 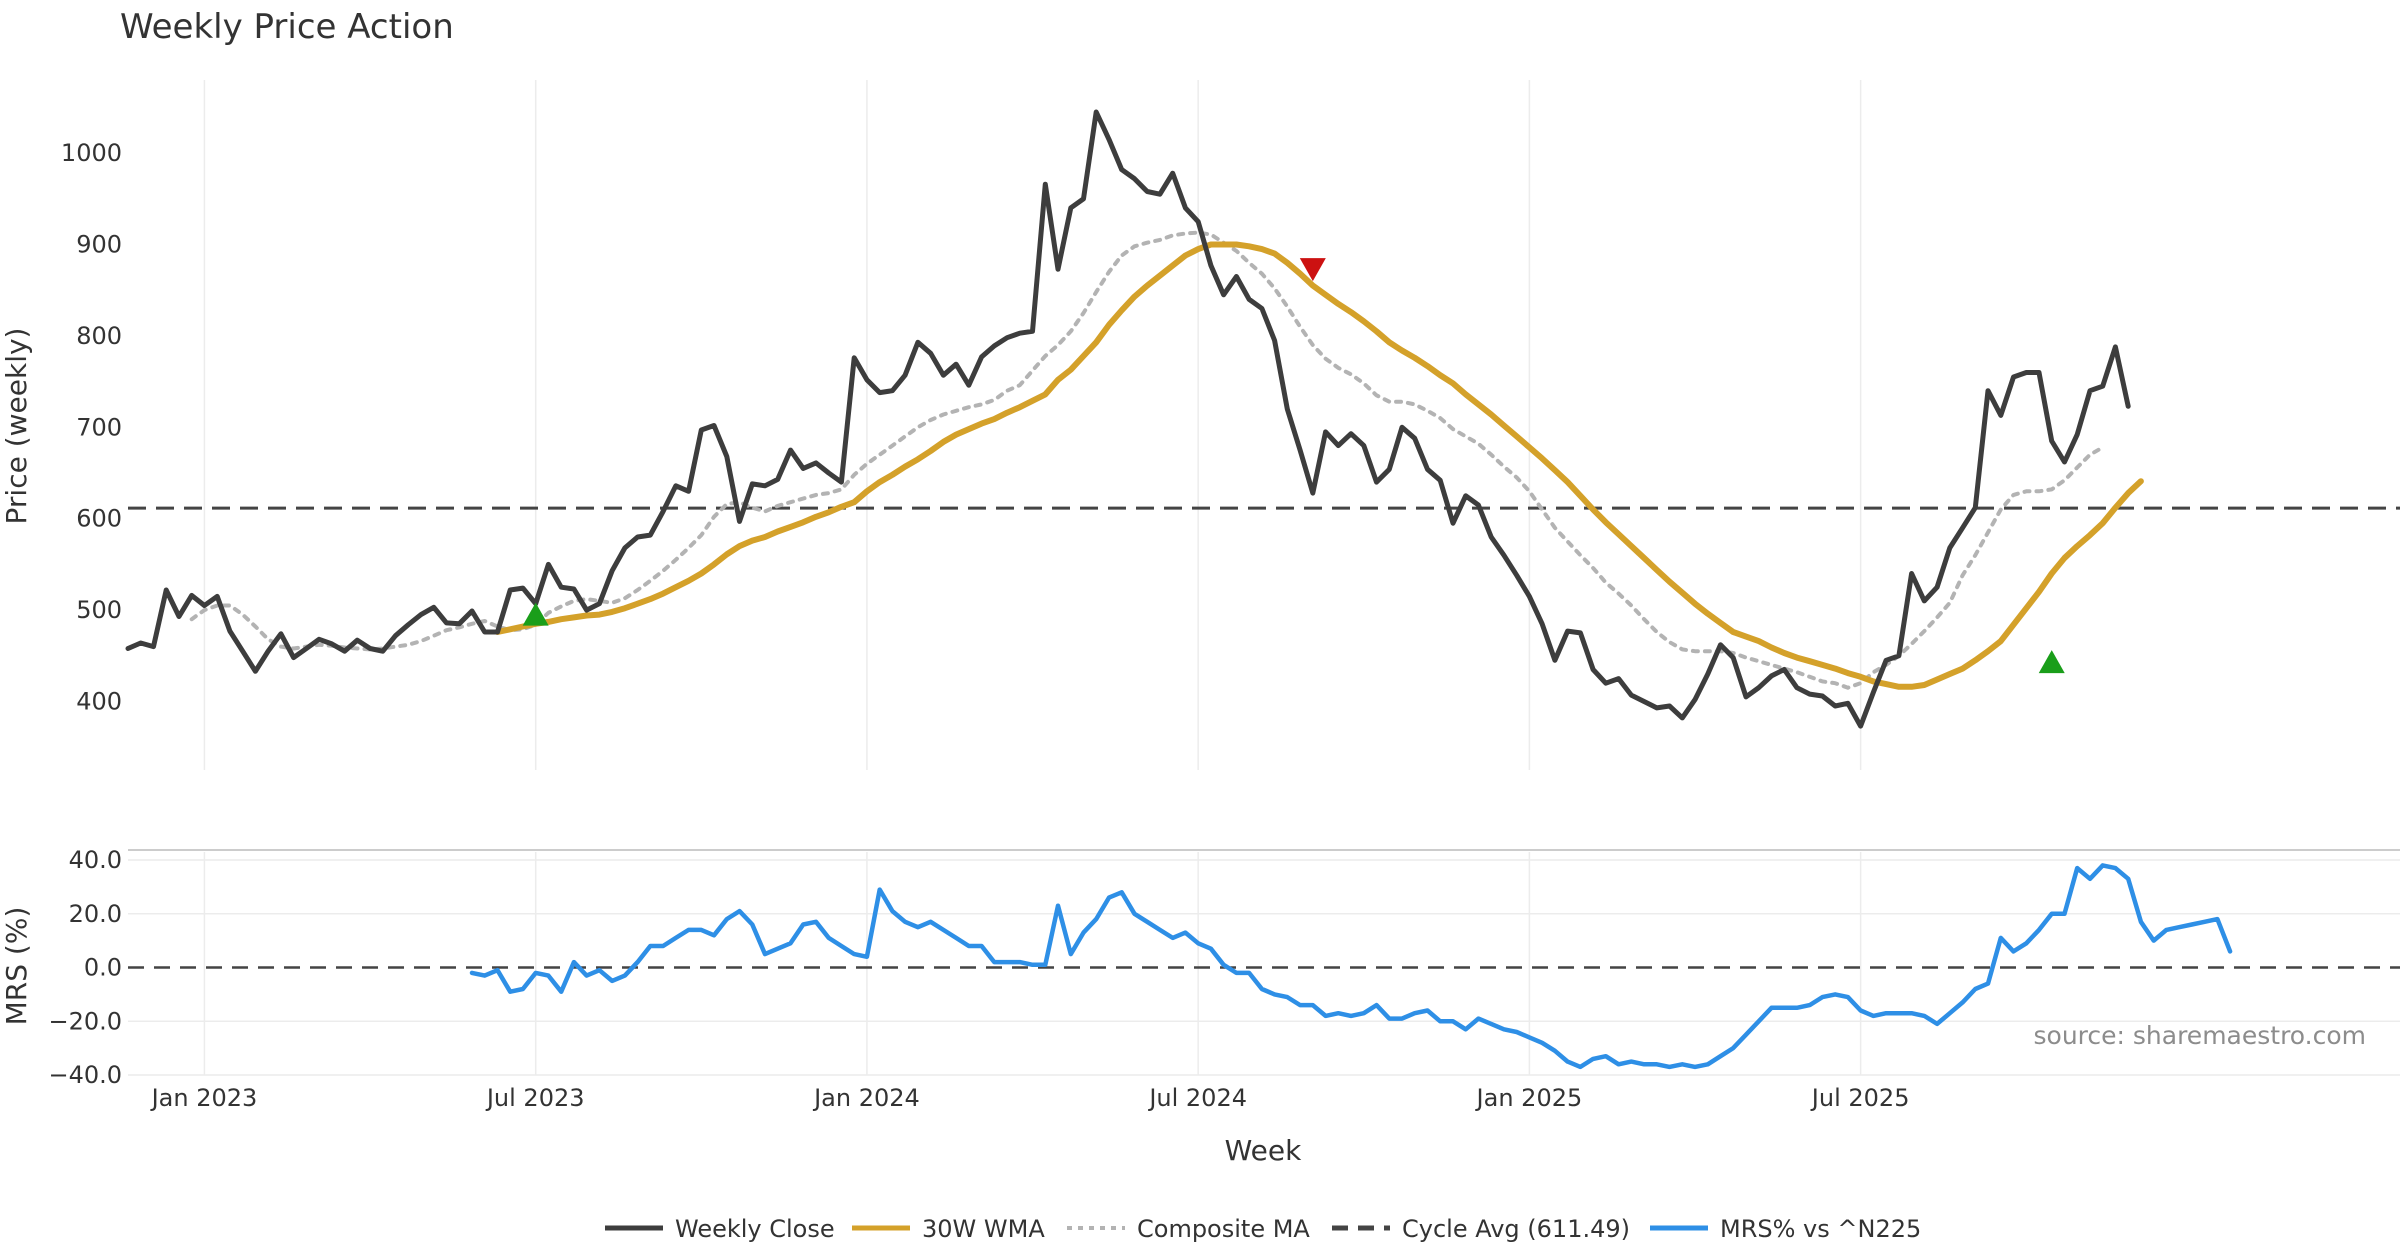 I want to click on price-tick-label: 1000, so click(x=91, y=153).